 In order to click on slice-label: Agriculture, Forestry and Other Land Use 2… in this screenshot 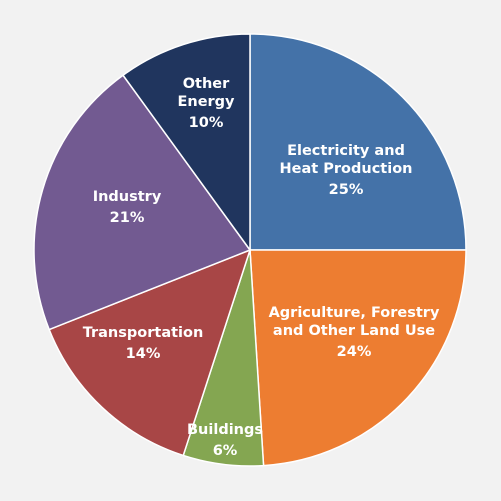, I will do `click(354, 332)`.